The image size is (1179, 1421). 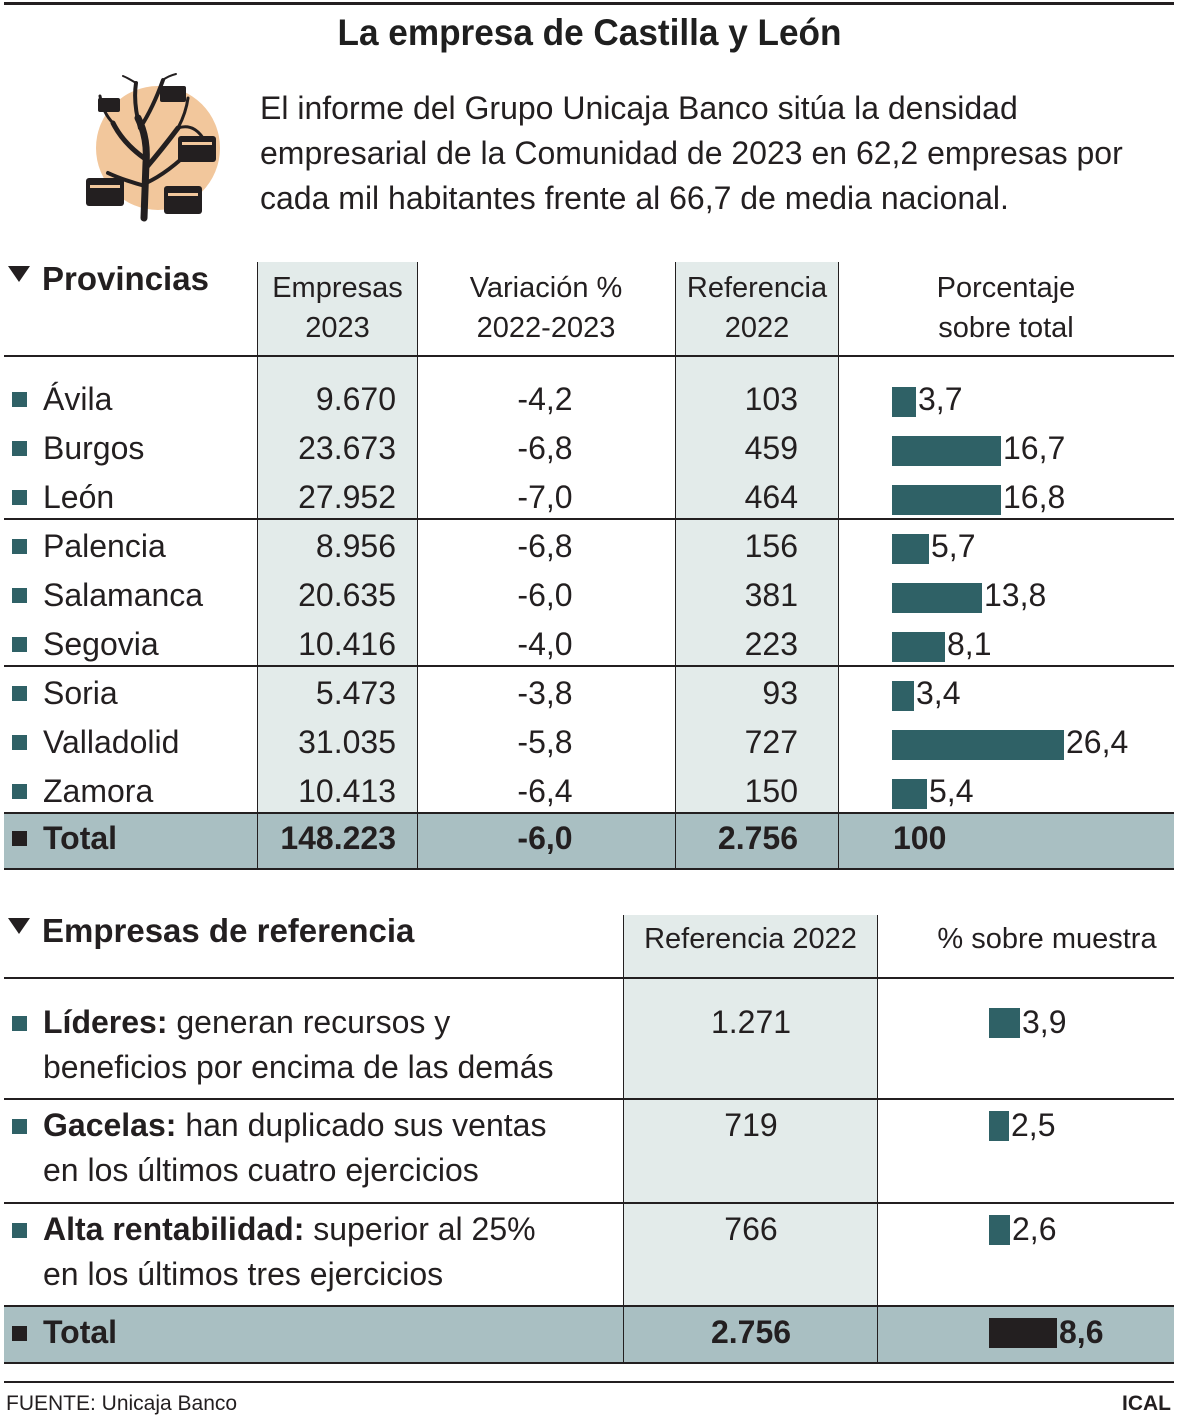 I want to click on table-row: Valladolid 31.035 -5,8 727 26,4, so click(x=589, y=742).